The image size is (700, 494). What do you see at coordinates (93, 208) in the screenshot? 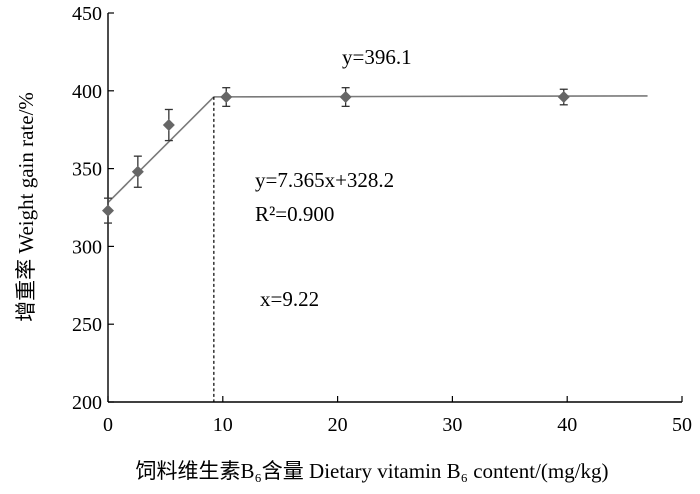
I see `y-ticks: 200 250 300 350 400 450` at bounding box center [93, 208].